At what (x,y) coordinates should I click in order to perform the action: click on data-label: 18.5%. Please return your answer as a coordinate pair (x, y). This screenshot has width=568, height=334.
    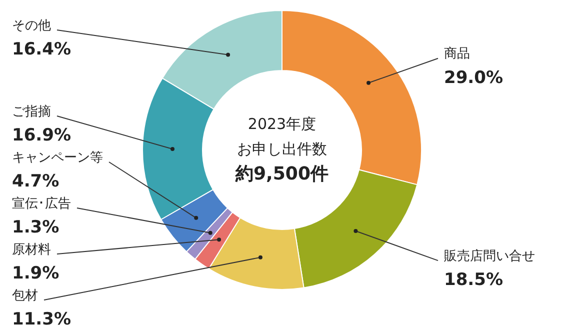
    Looking at the image, I should click on (473, 280).